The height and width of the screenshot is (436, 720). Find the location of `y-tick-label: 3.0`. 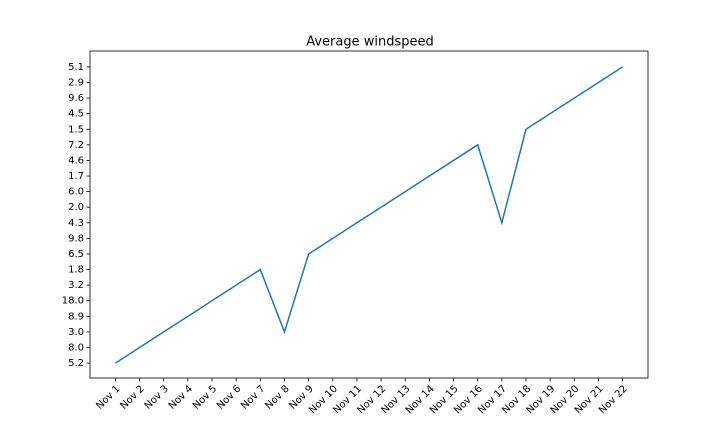

y-tick-label: 3.0 is located at coordinates (76, 332).